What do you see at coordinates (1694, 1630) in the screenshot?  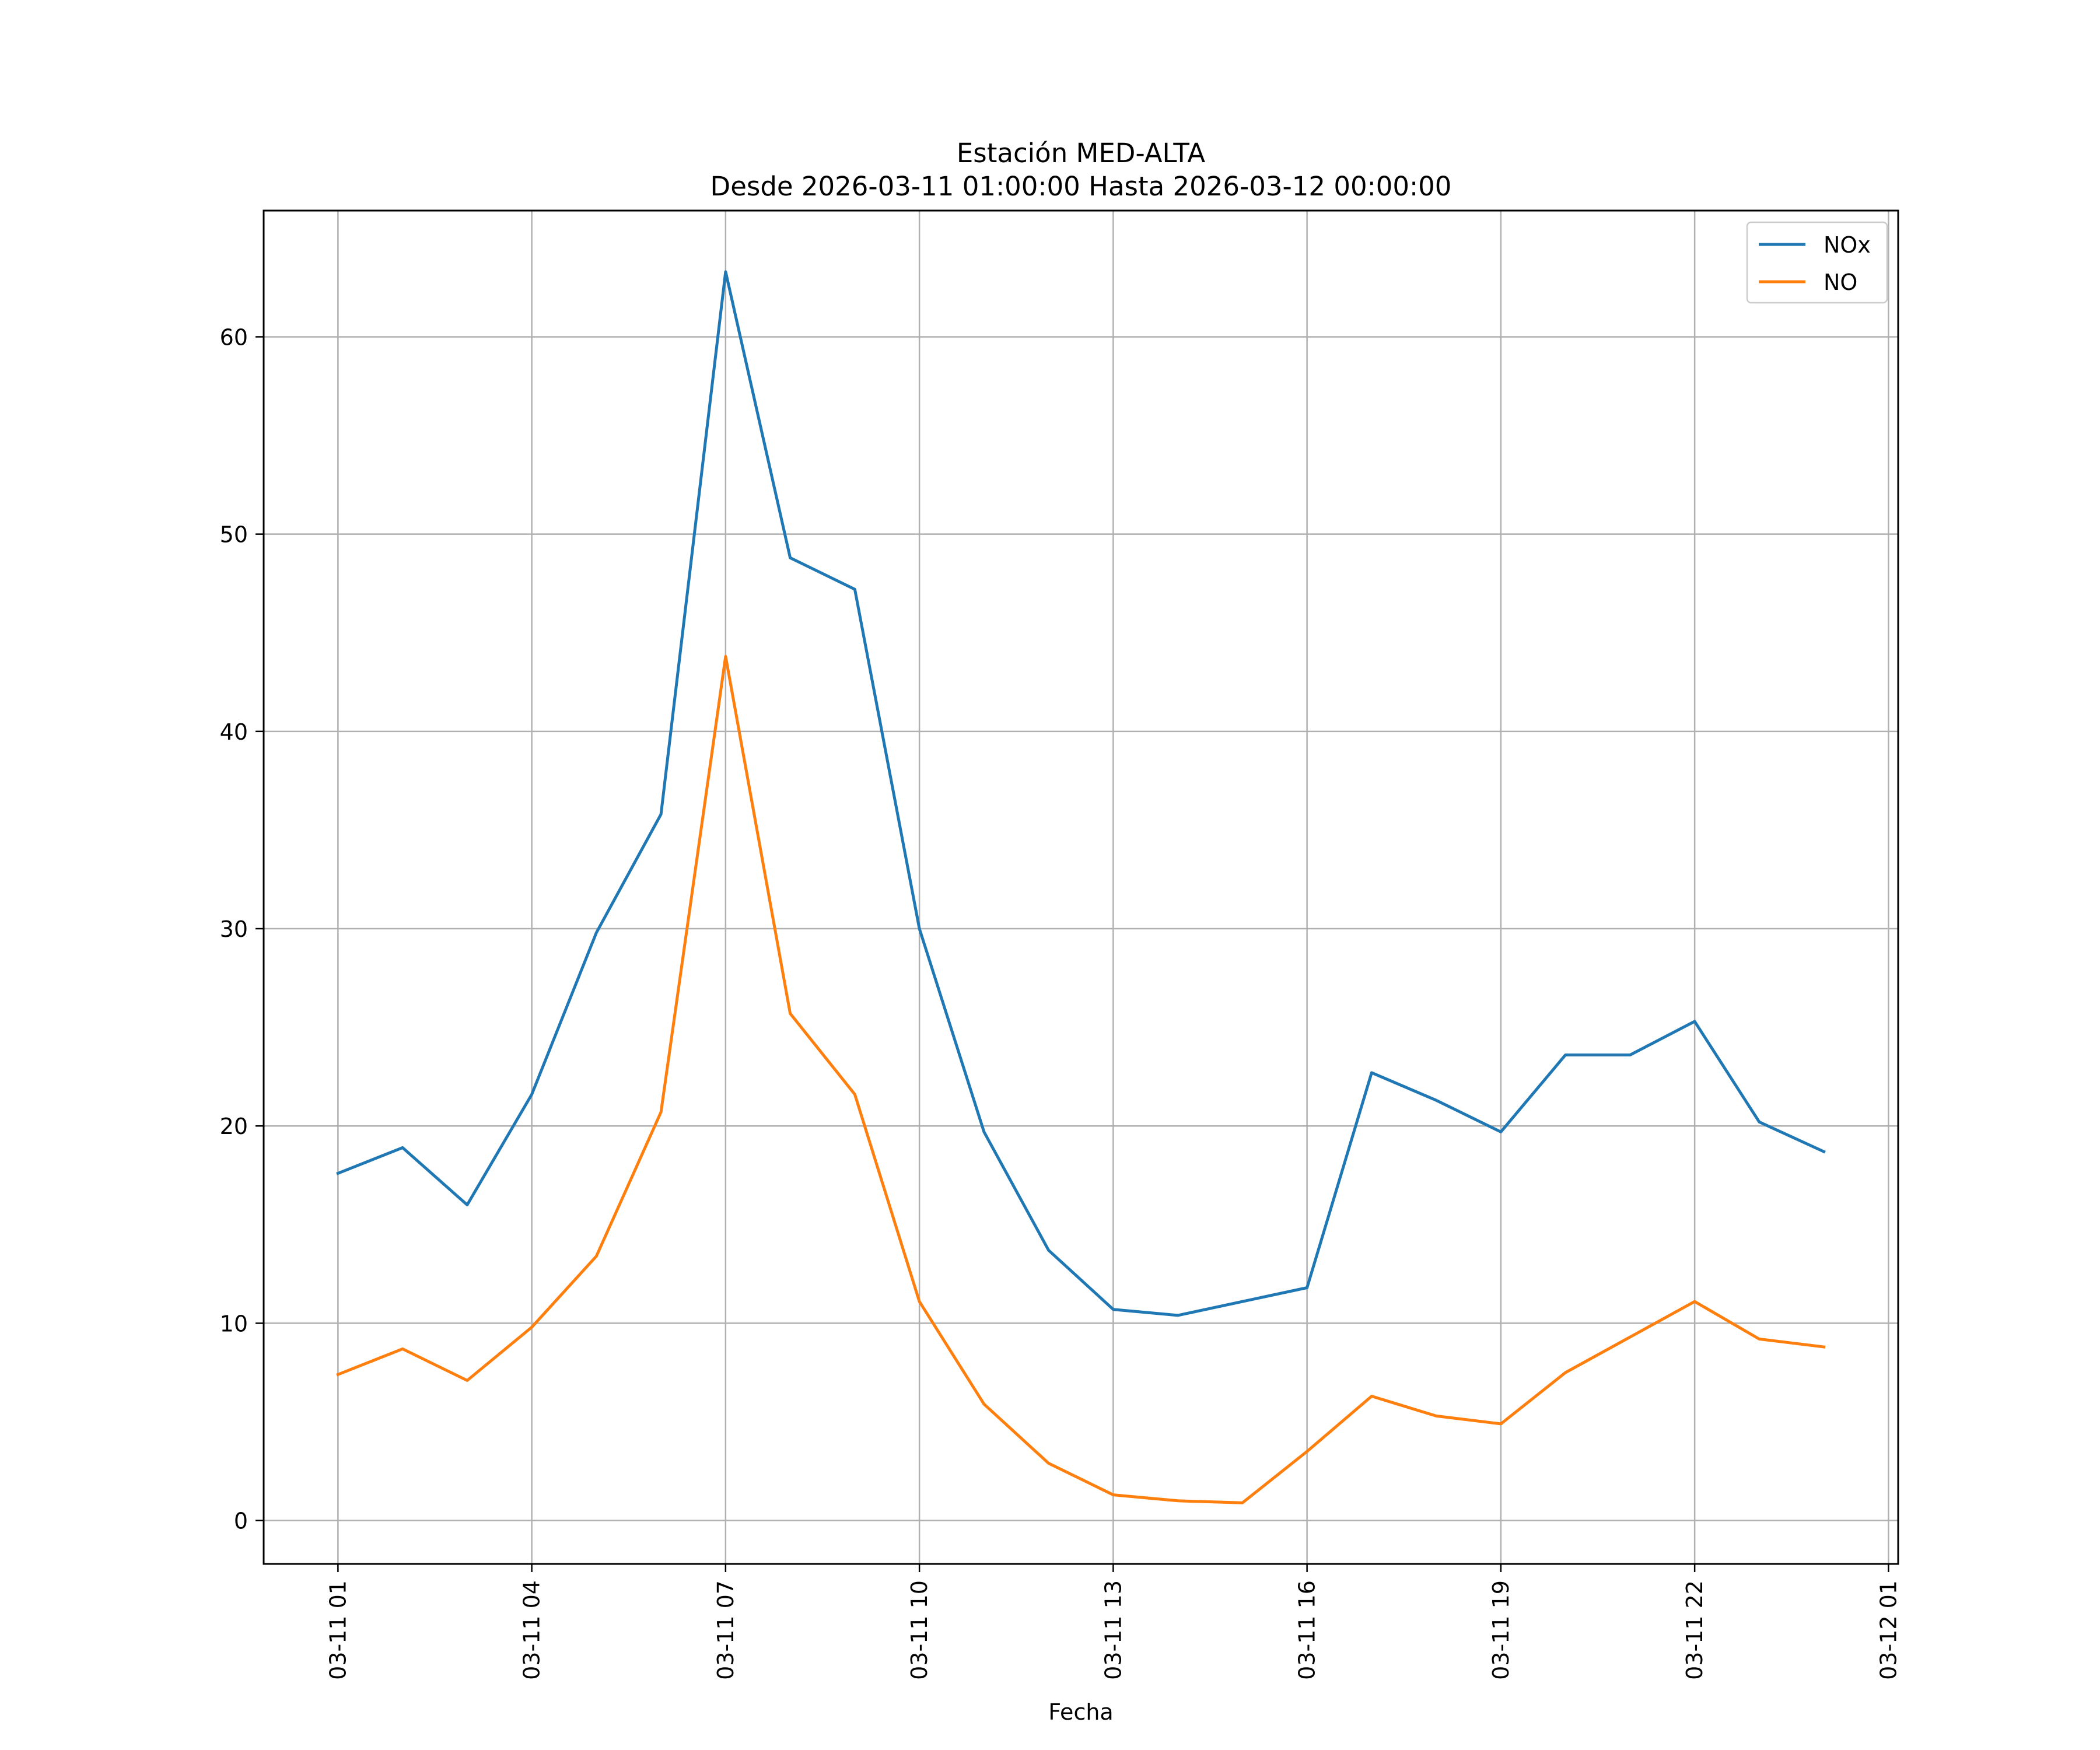 I see `x-tick-label: 03-11 22` at bounding box center [1694, 1630].